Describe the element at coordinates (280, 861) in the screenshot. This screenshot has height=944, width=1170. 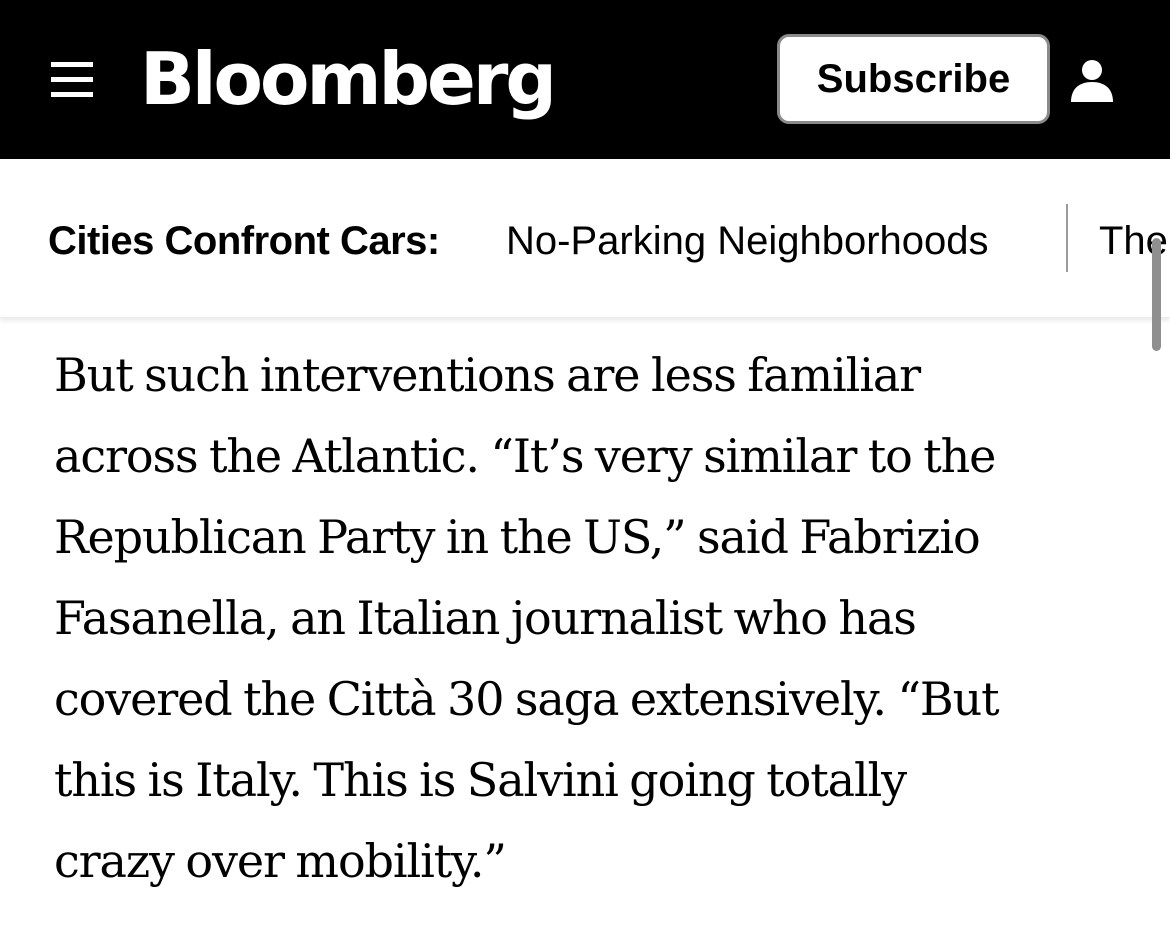
I see `article-line: crazy over mobility.”` at that location.